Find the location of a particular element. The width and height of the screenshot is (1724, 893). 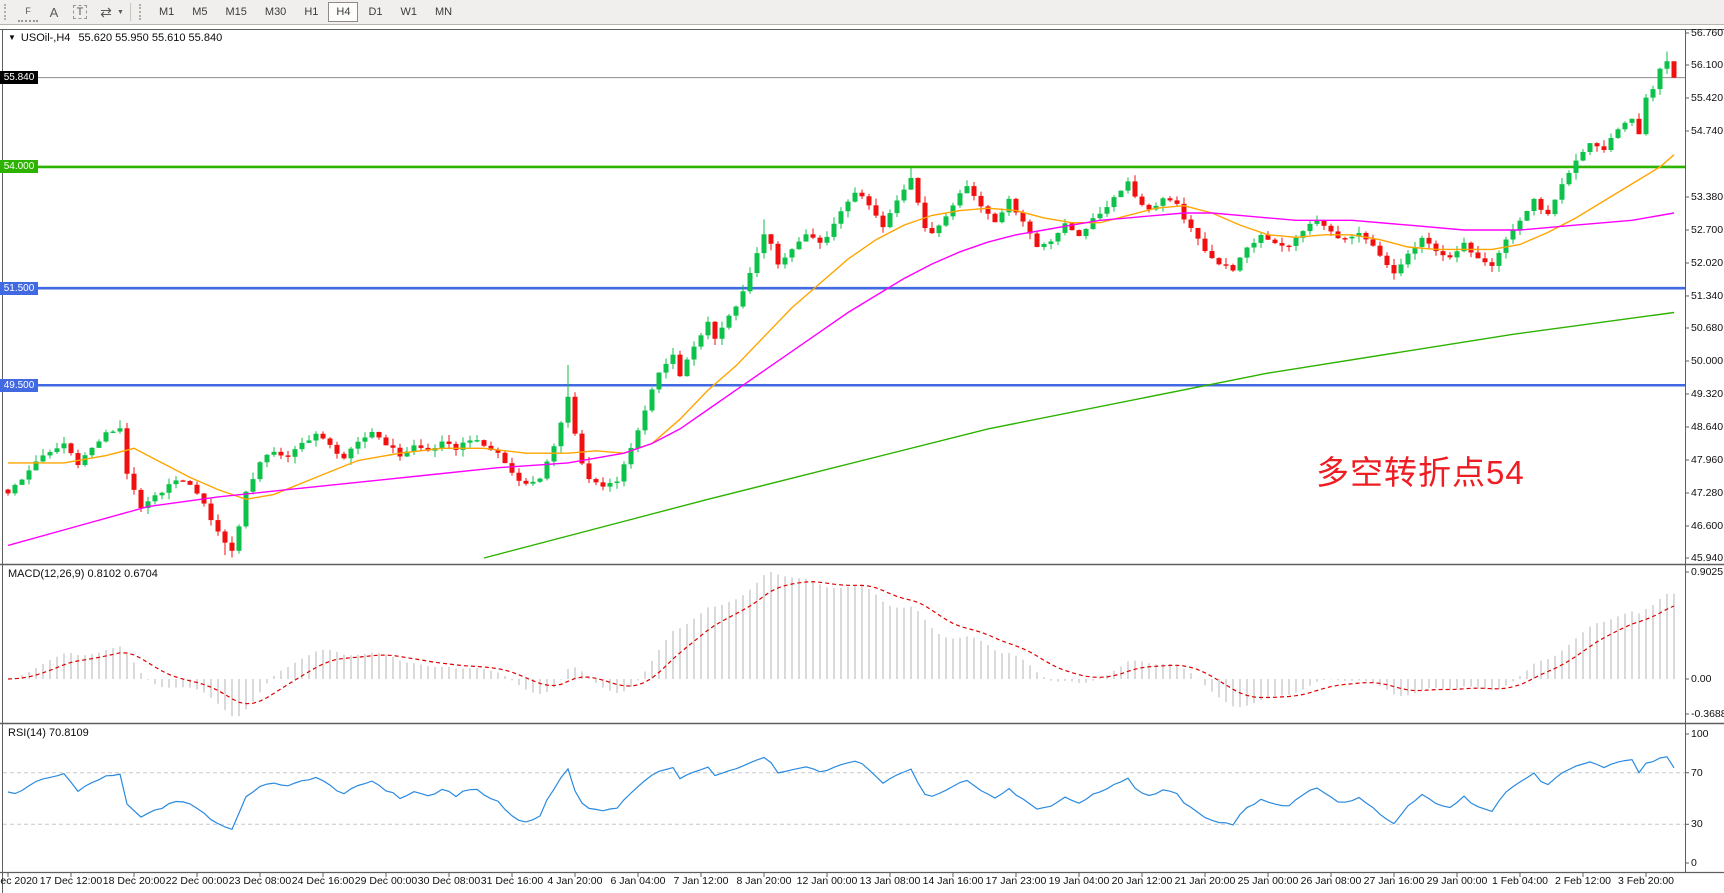

timeframe-button-d1: D1 is located at coordinates (375, 12).